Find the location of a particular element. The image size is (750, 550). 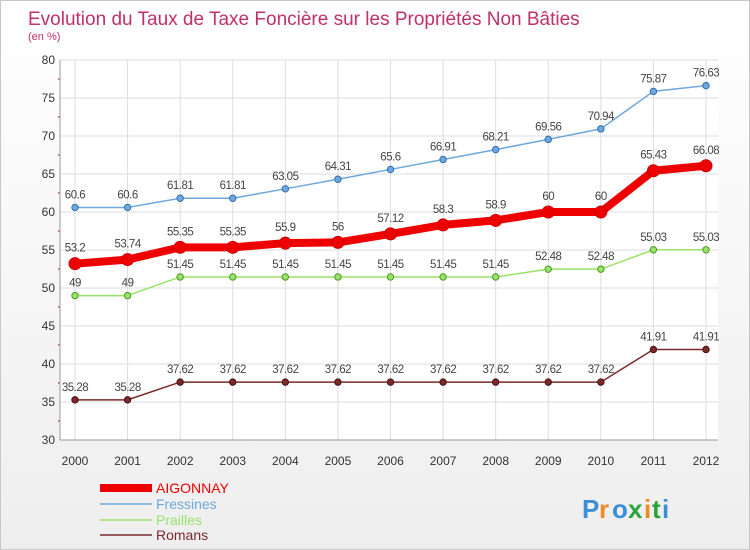

y-tick-label: 65 is located at coordinates (49, 174).